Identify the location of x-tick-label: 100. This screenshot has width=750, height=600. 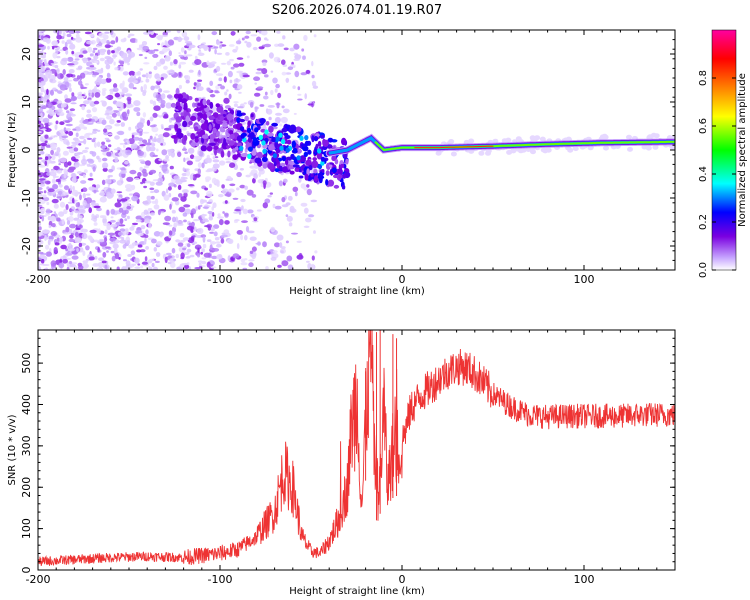
(584, 279).